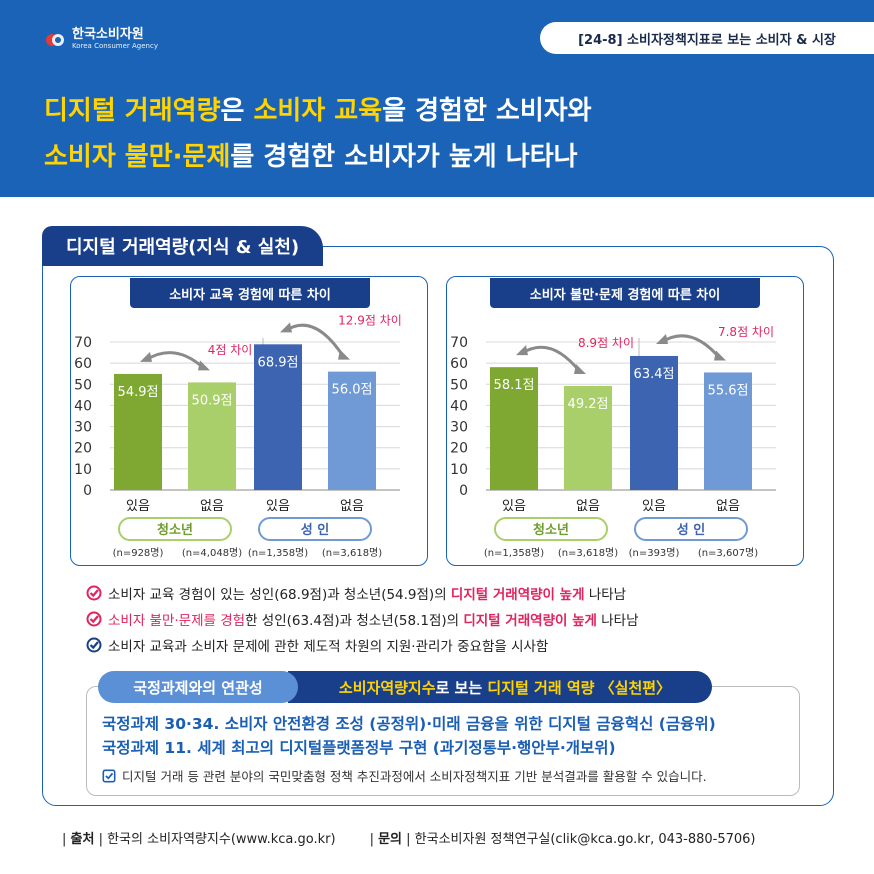 The height and width of the screenshot is (874, 874). I want to click on logo-korean: 한국소비자원, so click(108, 34).